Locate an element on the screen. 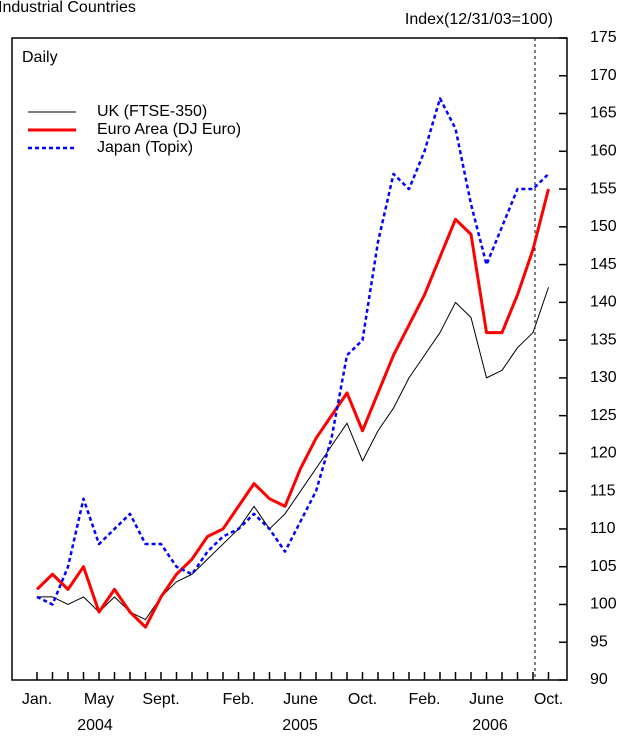 The height and width of the screenshot is (738, 629). y-tick-label: 110 is located at coordinates (603, 528).